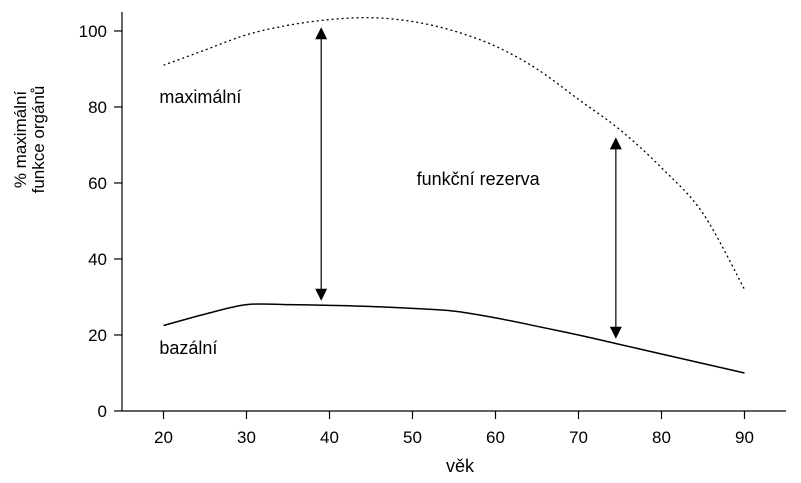  What do you see at coordinates (102, 411) in the screenshot?
I see `y-tick-label: 0` at bounding box center [102, 411].